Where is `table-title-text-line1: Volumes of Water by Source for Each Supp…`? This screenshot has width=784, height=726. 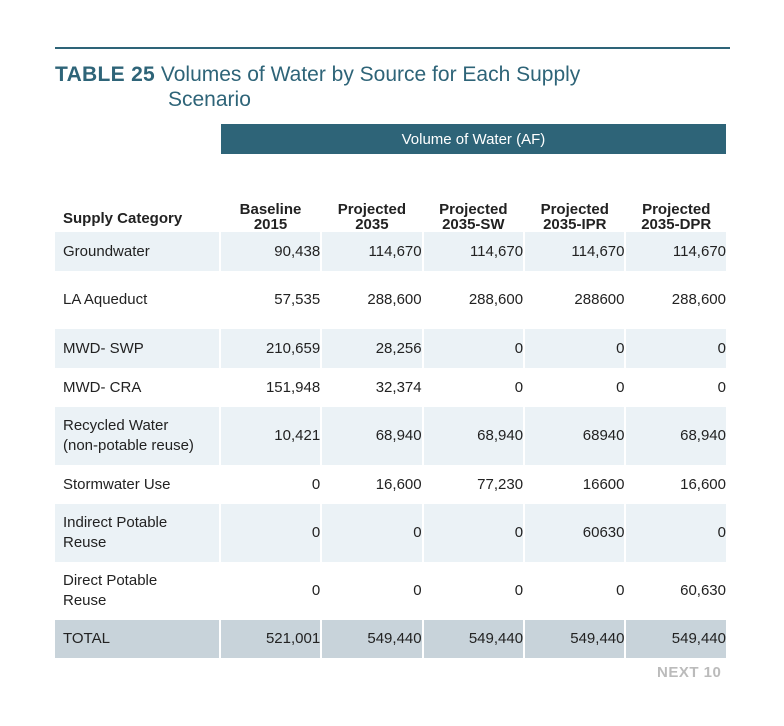
table-title-text-line1: Volumes of Water by Source for Each Supp… is located at coordinates (370, 74).